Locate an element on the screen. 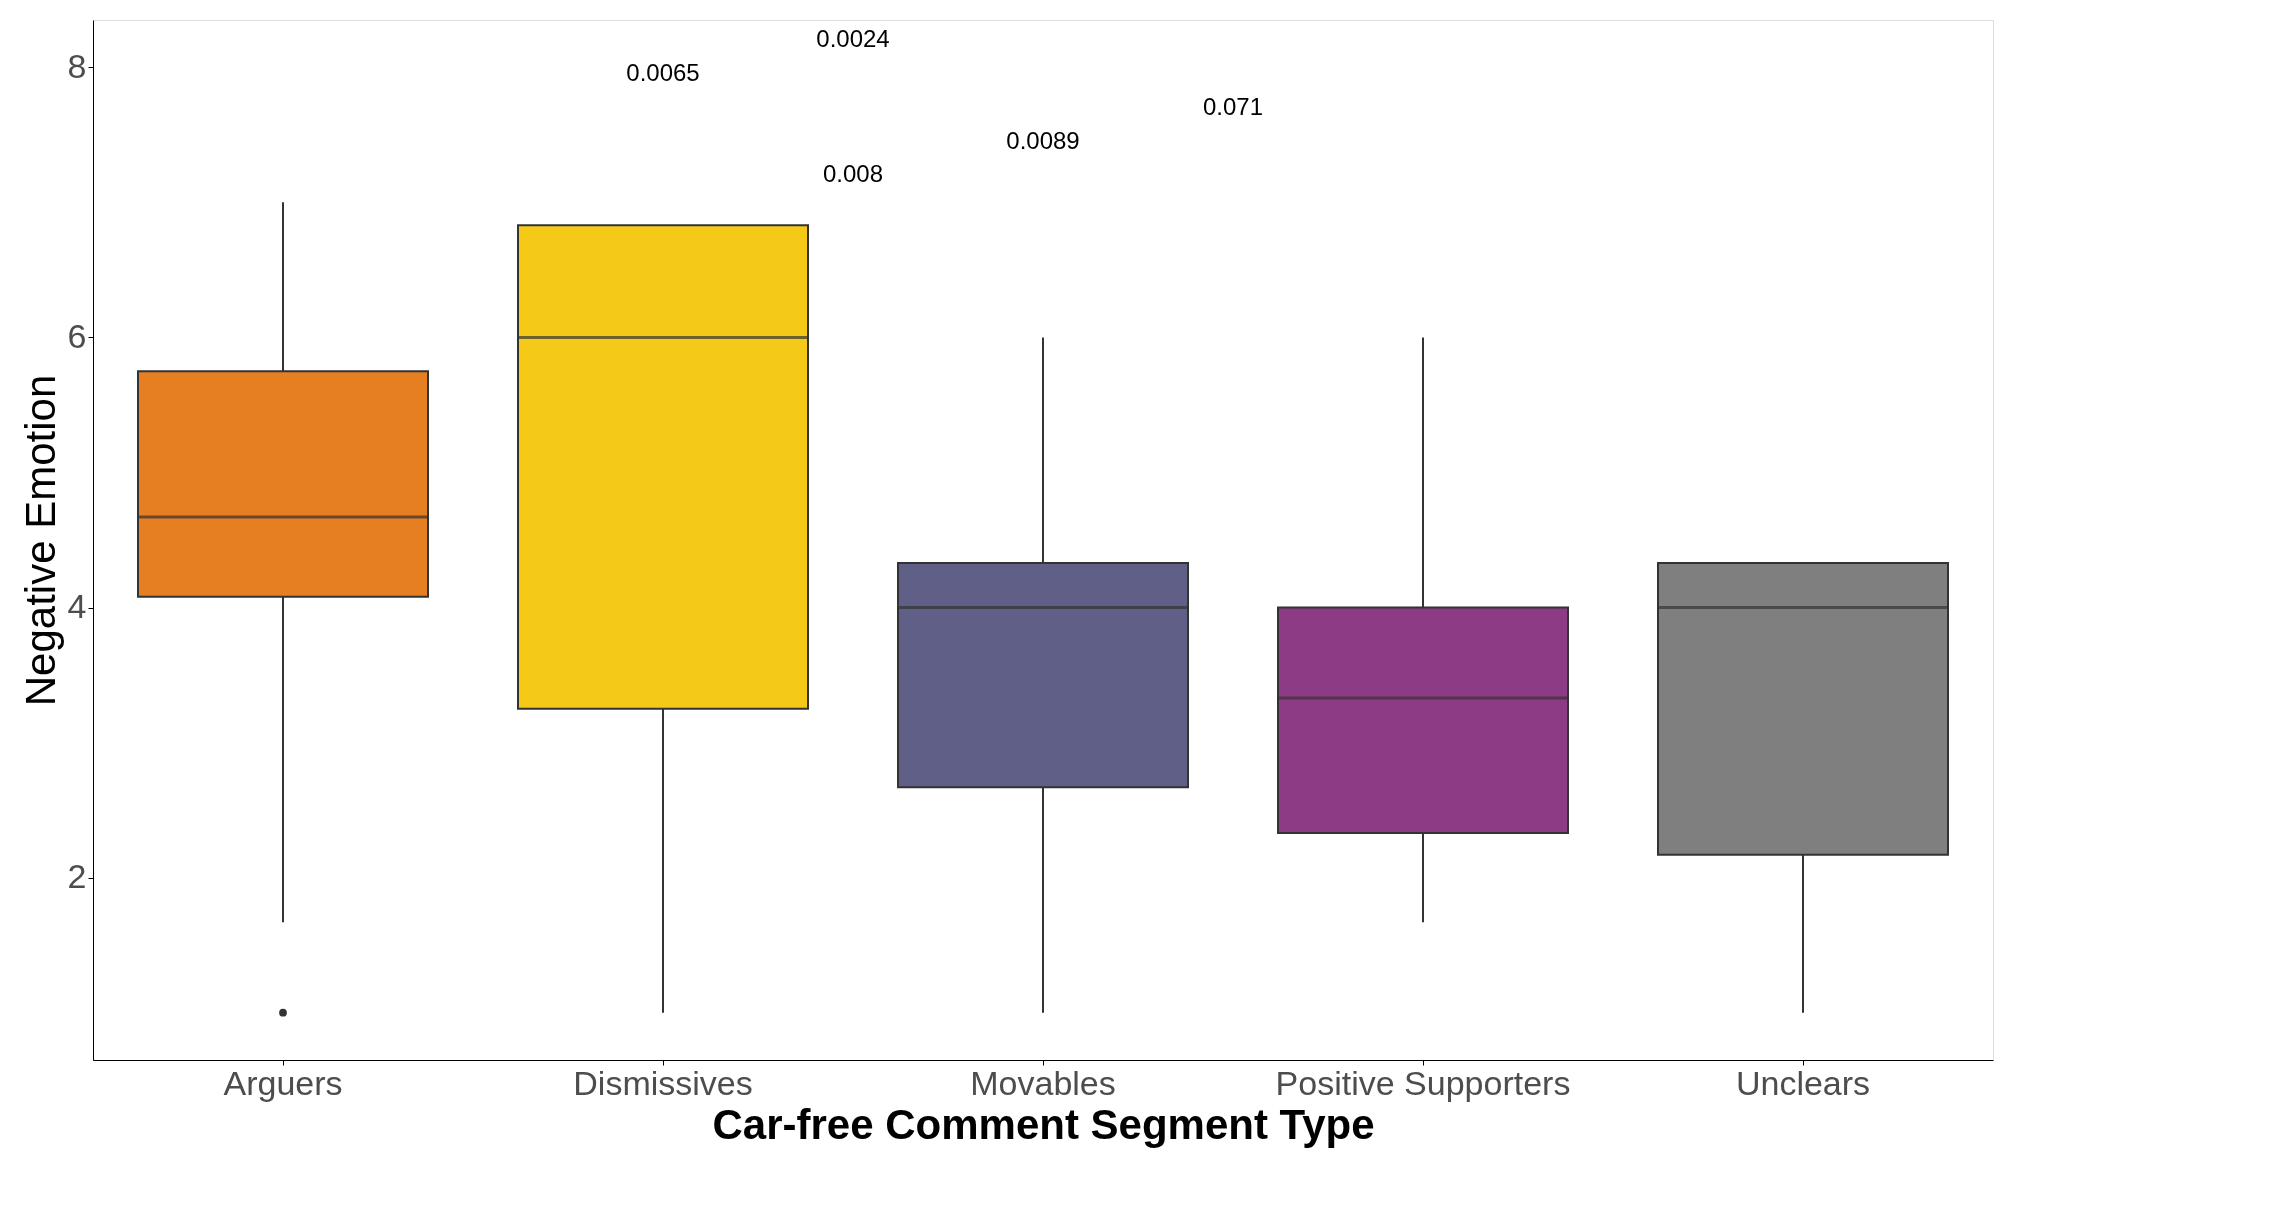 Image resolution: width=2281 pixels, height=1219 pixels. x-tick-label: Arguers is located at coordinates (283, 1082).